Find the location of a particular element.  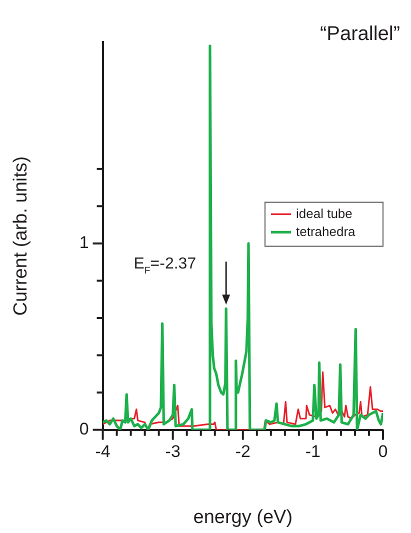

x-tick-label: -2 is located at coordinates (242, 451).